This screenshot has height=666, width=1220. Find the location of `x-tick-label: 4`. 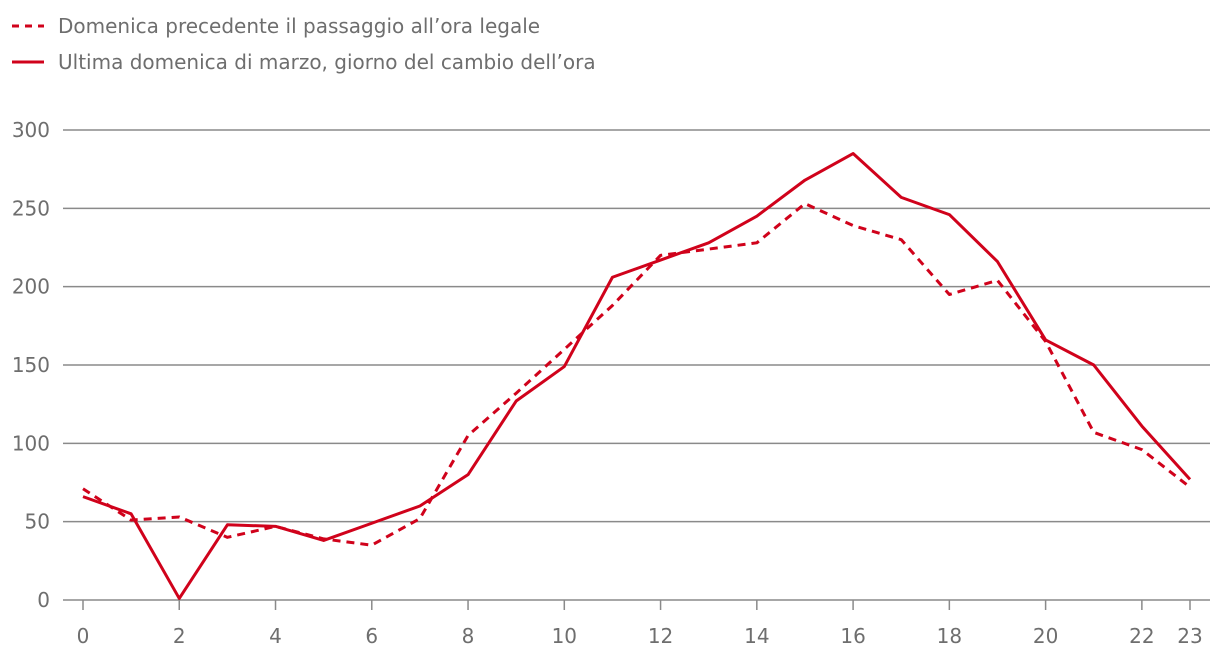

x-tick-label: 4 is located at coordinates (275, 636).